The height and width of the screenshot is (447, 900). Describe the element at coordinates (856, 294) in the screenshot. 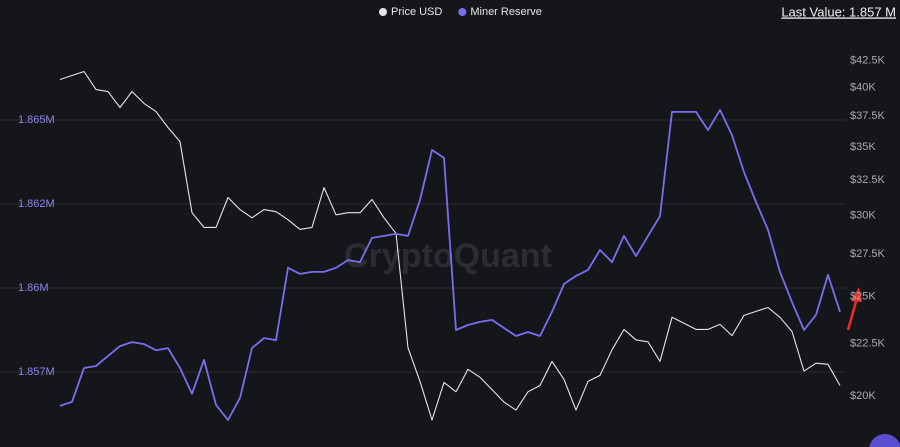

I see `arrow-head` at that location.